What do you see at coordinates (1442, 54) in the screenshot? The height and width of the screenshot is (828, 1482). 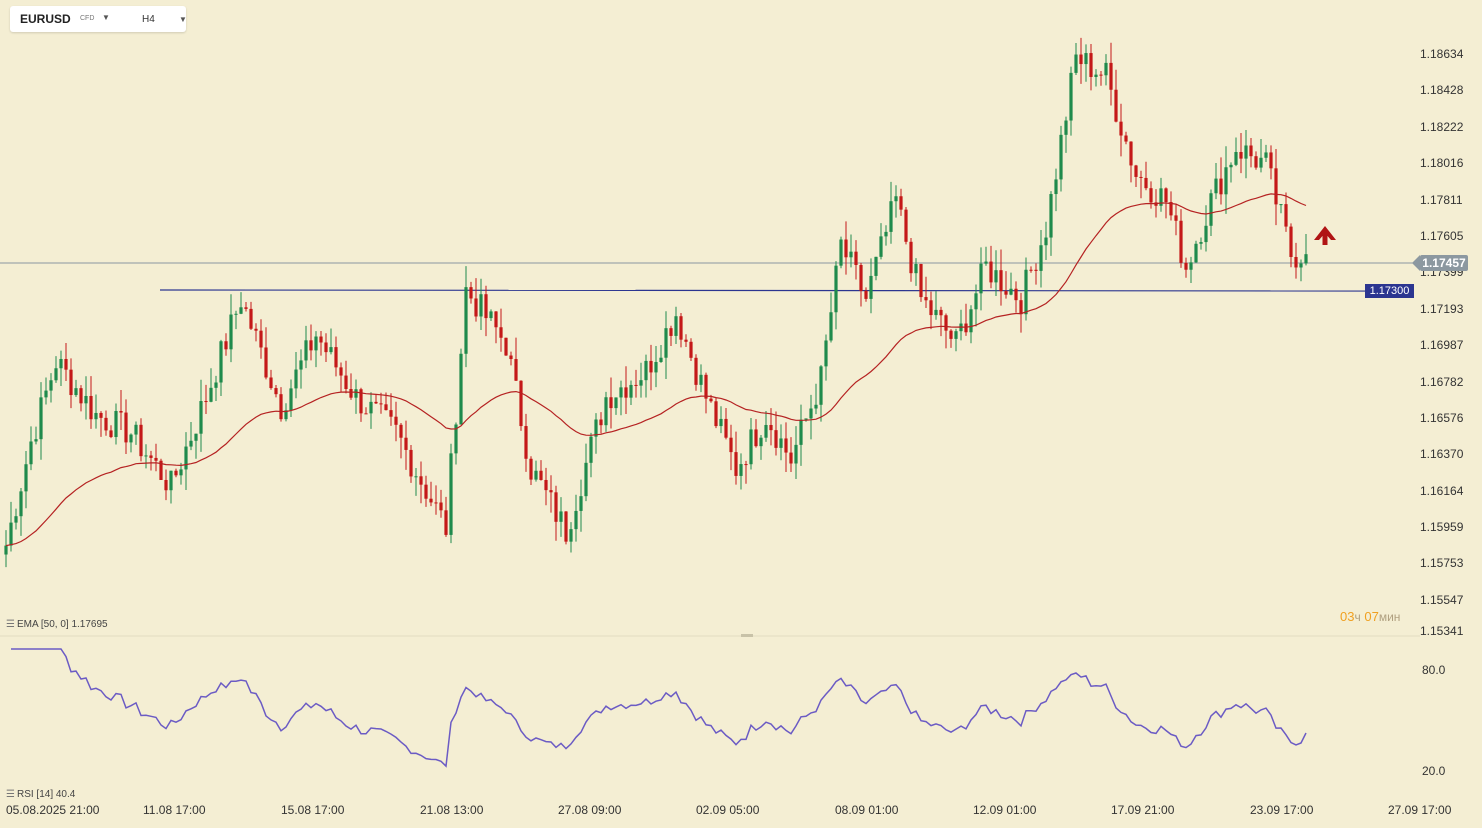 I see `price-tick: 1.18634` at bounding box center [1442, 54].